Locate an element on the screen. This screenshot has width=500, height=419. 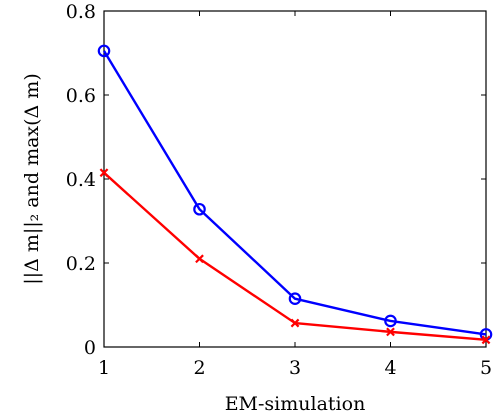
x-tick-label: 5 is located at coordinates (486, 368).